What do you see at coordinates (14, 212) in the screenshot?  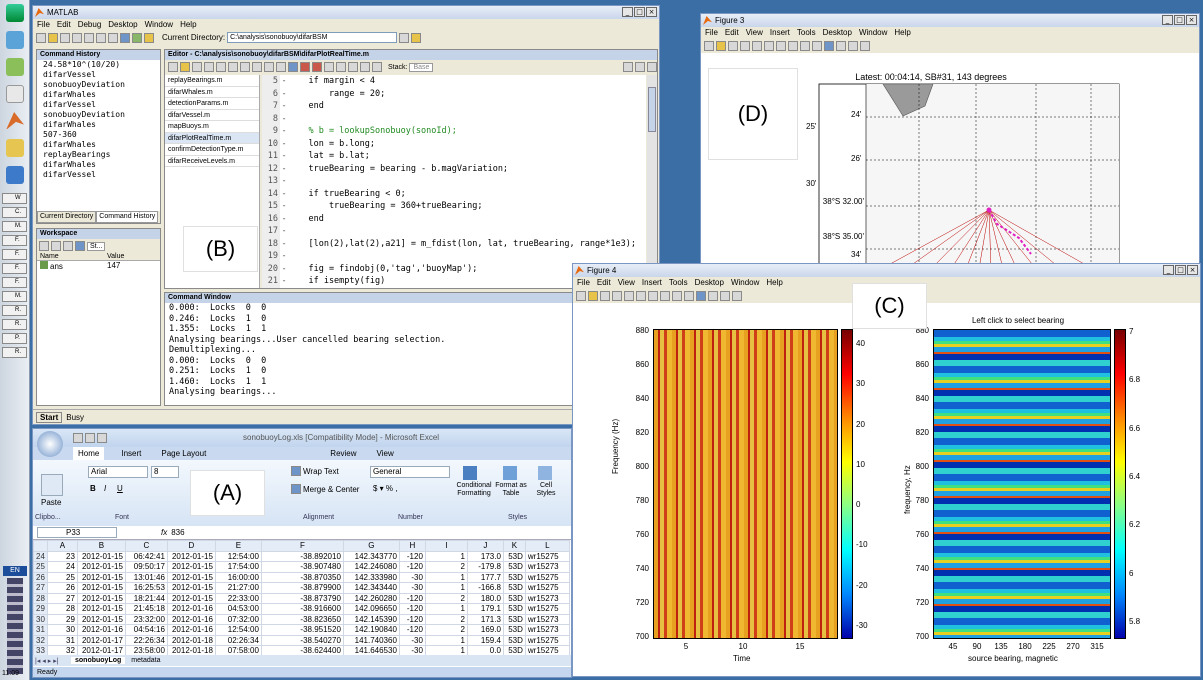 I see `taskbar-button: C.` at bounding box center [14, 212].